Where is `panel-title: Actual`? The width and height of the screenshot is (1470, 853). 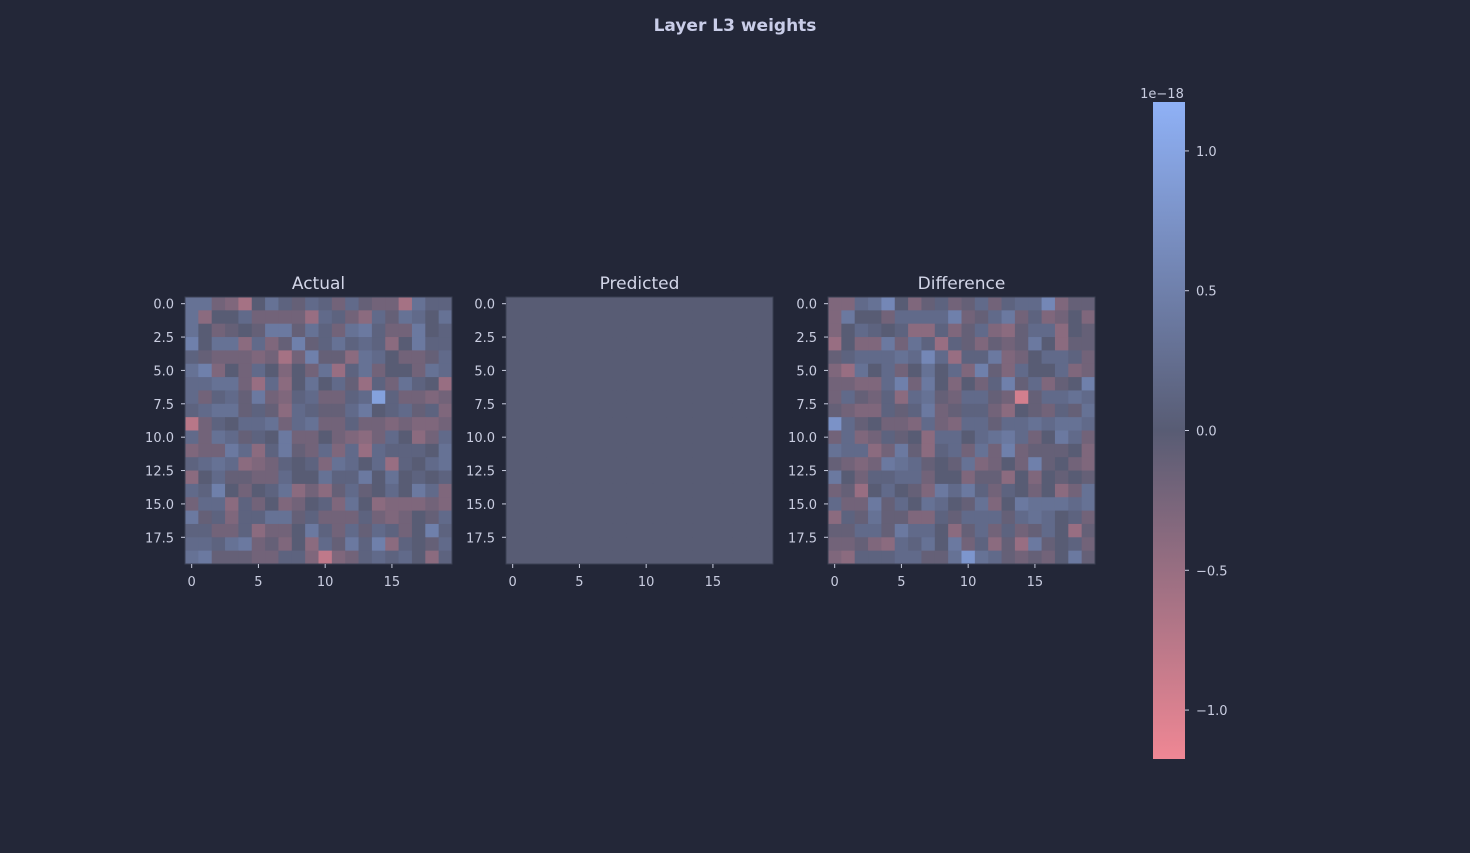 panel-title: Actual is located at coordinates (318, 284).